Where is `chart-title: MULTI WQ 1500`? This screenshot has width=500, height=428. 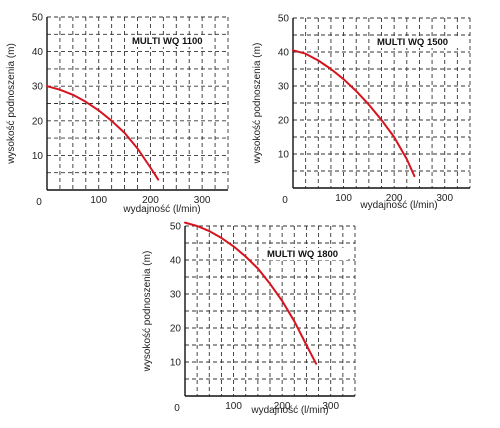
chart-title: MULTI WQ 1500 is located at coordinates (412, 42).